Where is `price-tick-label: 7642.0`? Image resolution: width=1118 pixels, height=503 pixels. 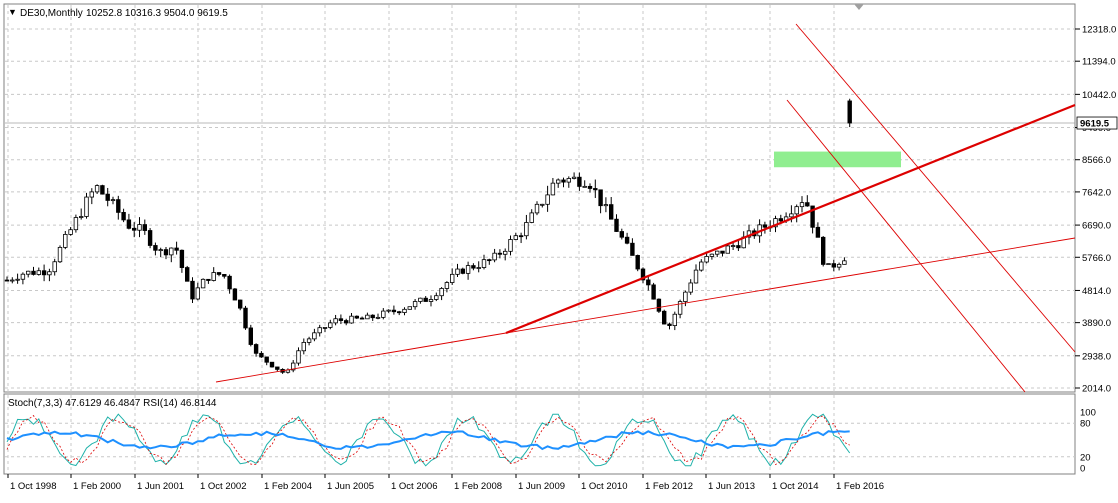
price-tick-label: 7642.0 is located at coordinates (1096, 192).